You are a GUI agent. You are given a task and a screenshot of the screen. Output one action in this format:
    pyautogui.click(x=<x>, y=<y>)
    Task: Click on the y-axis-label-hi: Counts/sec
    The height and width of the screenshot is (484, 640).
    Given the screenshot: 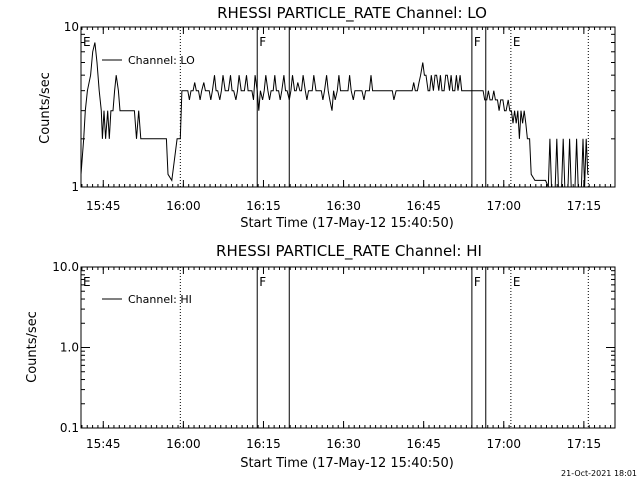 What is the action you would take?
    pyautogui.click(x=32, y=347)
    